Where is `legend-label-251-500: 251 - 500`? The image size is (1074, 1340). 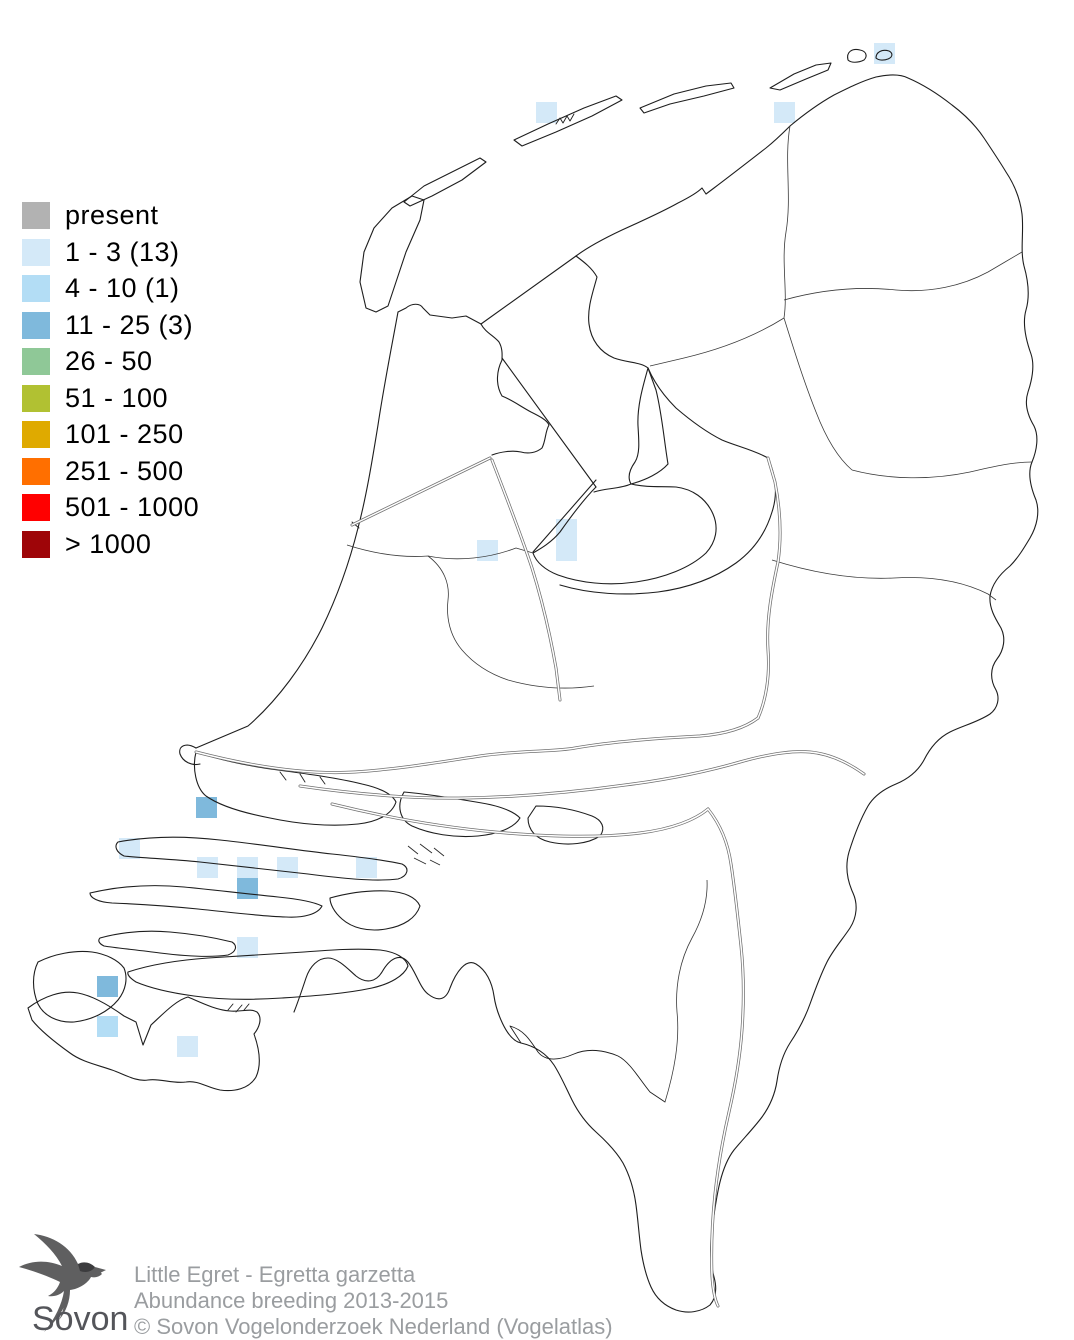 legend-label-251-500: 251 - 500 is located at coordinates (124, 470).